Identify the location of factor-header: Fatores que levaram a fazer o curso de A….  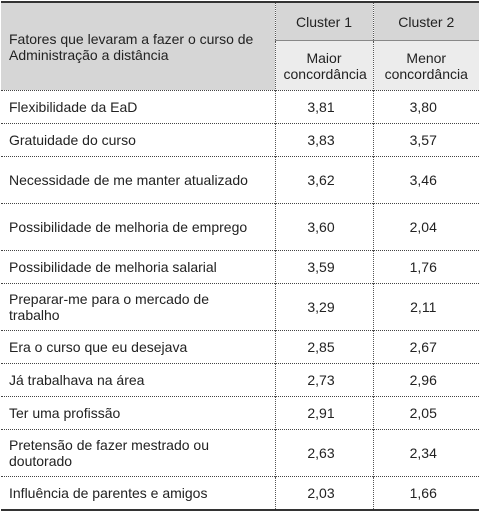
(138, 46).